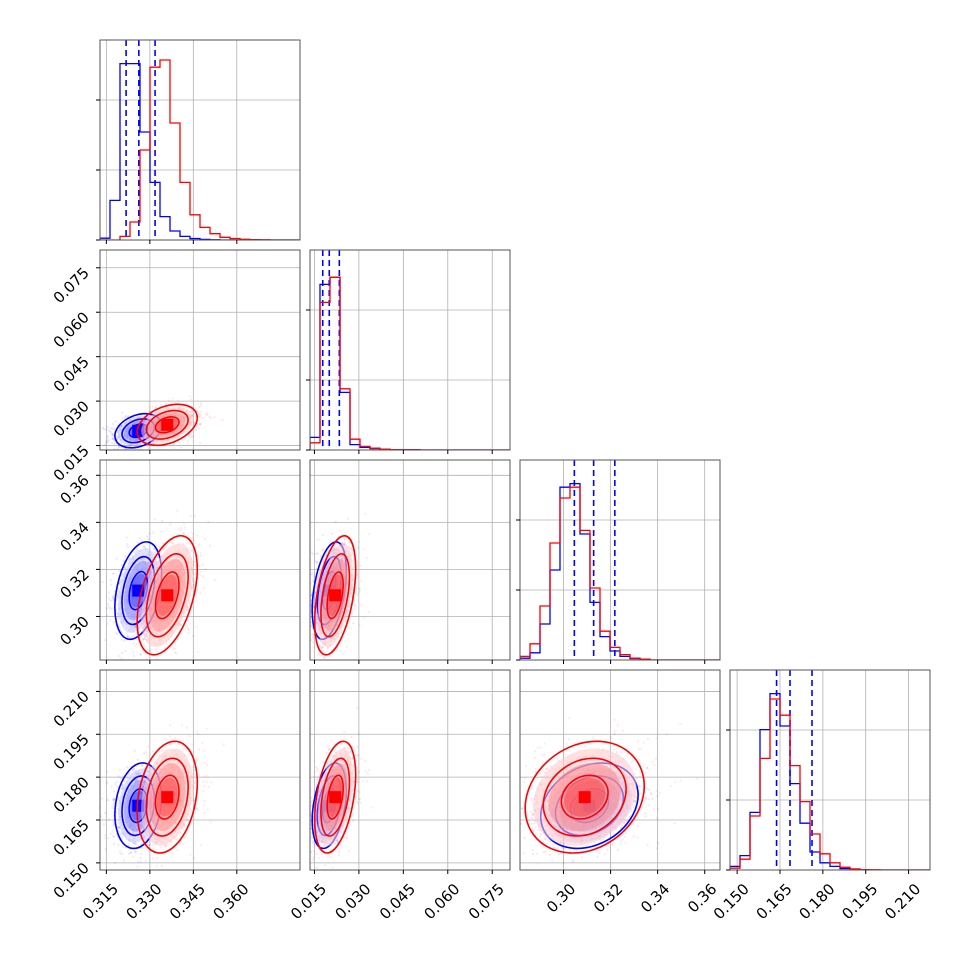 This screenshot has width=970, height=970. Describe the element at coordinates (100, 901) in the screenshot. I see `x-tick-label: 0.315` at that location.